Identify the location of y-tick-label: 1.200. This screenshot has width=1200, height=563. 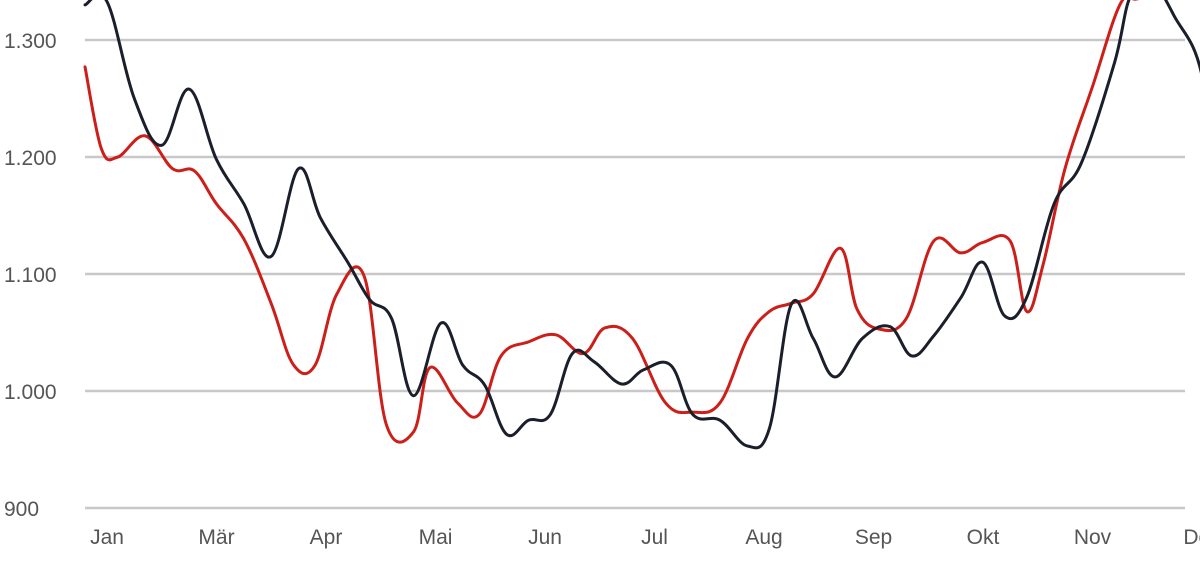
(30, 158).